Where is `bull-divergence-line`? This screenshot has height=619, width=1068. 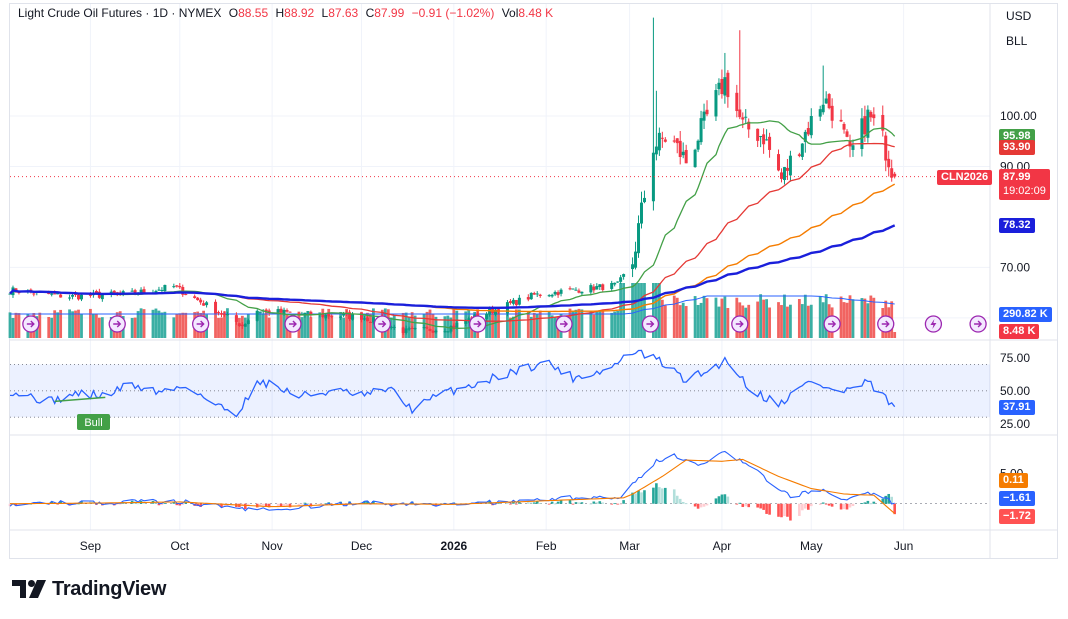 bull-divergence-line is located at coordinates (80, 399).